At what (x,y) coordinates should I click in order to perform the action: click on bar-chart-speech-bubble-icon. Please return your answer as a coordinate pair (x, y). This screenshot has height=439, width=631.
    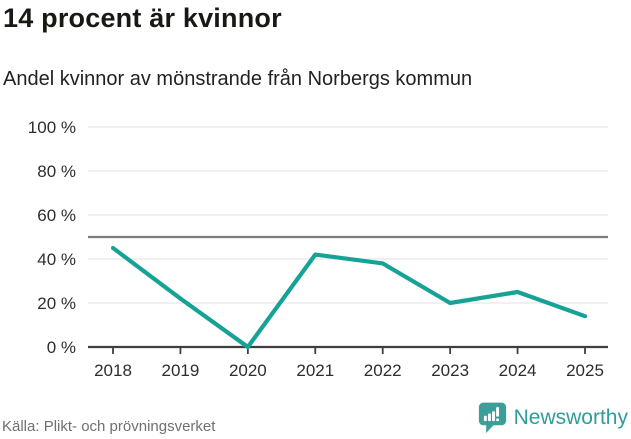
    Looking at the image, I should click on (492, 417).